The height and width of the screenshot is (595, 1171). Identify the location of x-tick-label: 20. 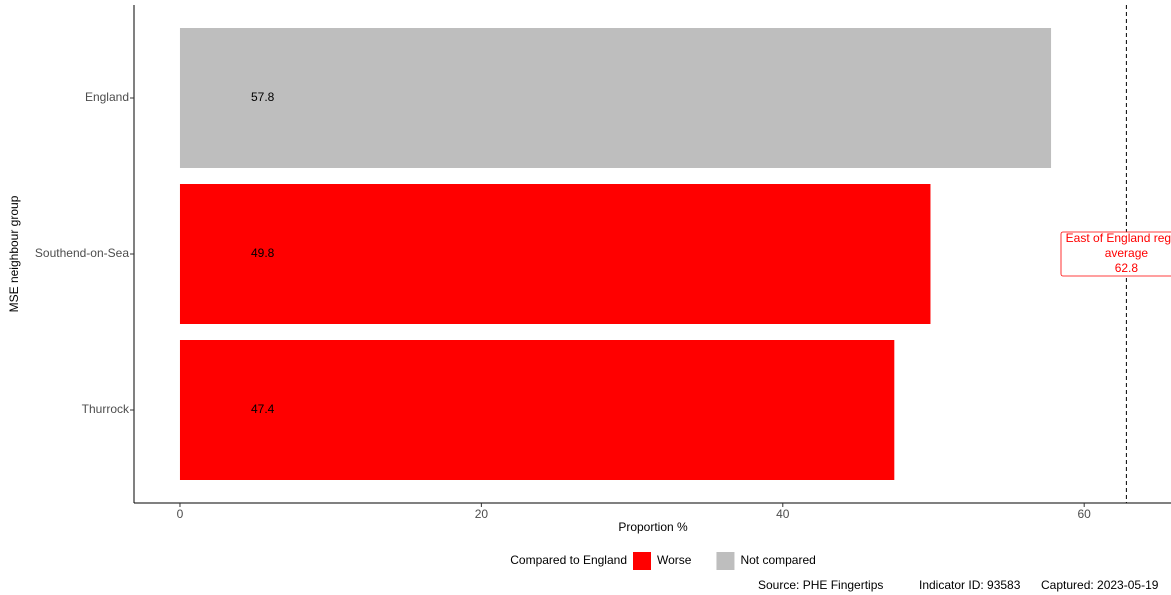
(482, 514).